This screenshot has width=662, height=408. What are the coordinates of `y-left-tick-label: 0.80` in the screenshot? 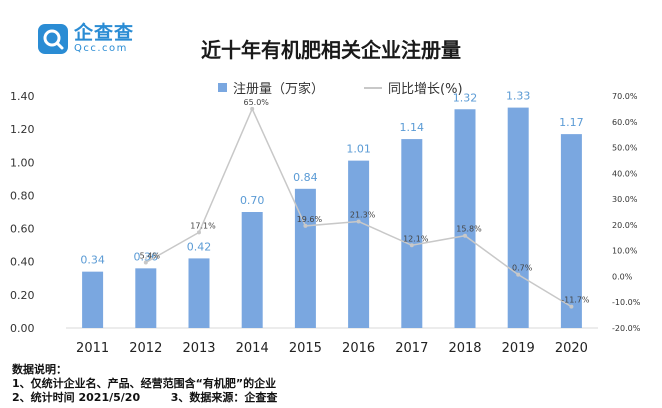 It's located at (22, 195).